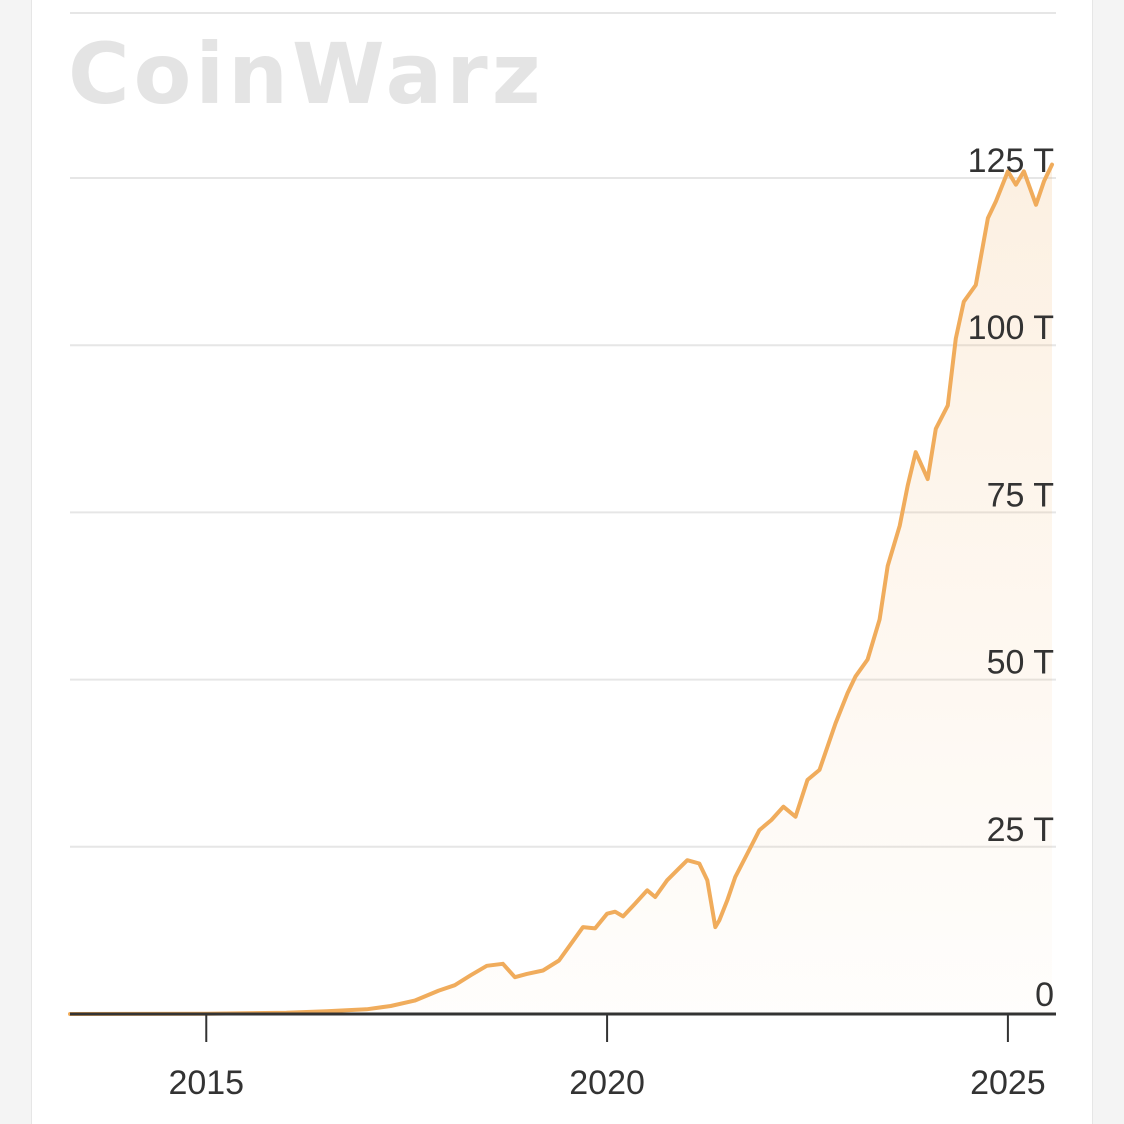 The height and width of the screenshot is (1124, 1124). What do you see at coordinates (306, 74) in the screenshot?
I see `coinwarz-watermark: CoinWarz` at bounding box center [306, 74].